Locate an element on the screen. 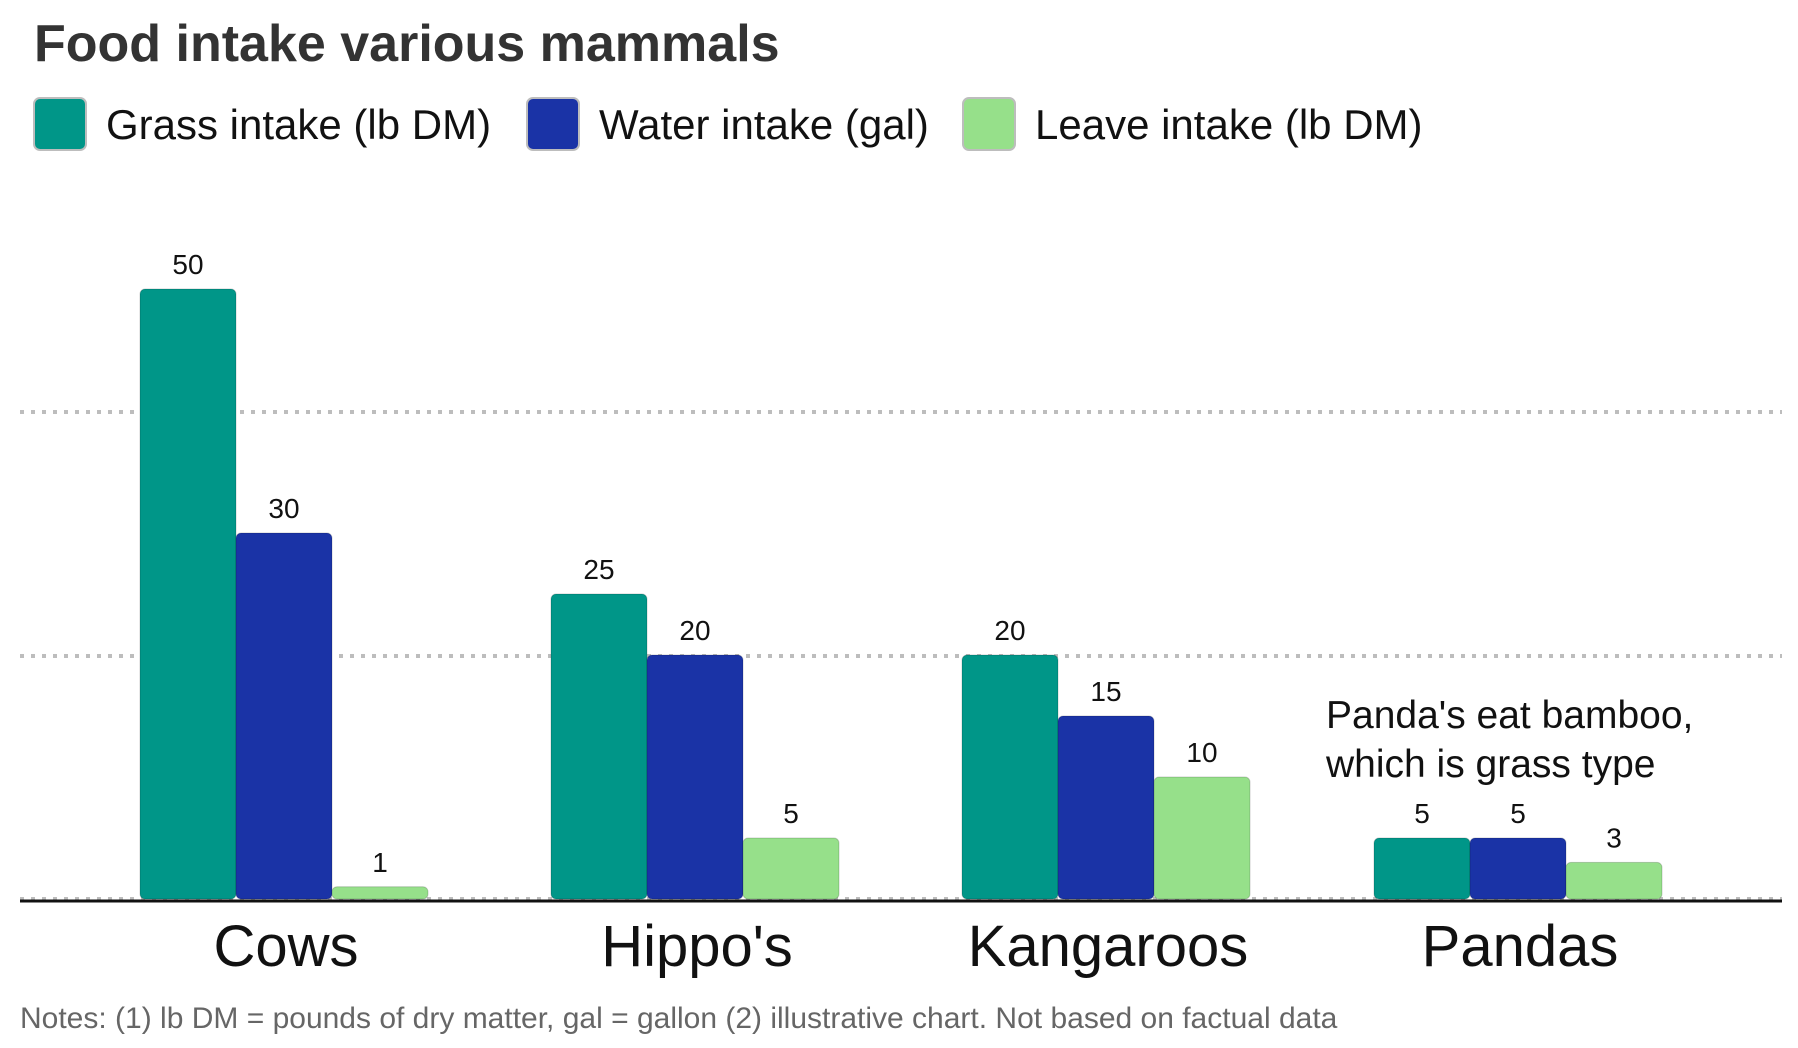  bar-kangaroos-leave-intake-lb-dm is located at coordinates (1202, 838).